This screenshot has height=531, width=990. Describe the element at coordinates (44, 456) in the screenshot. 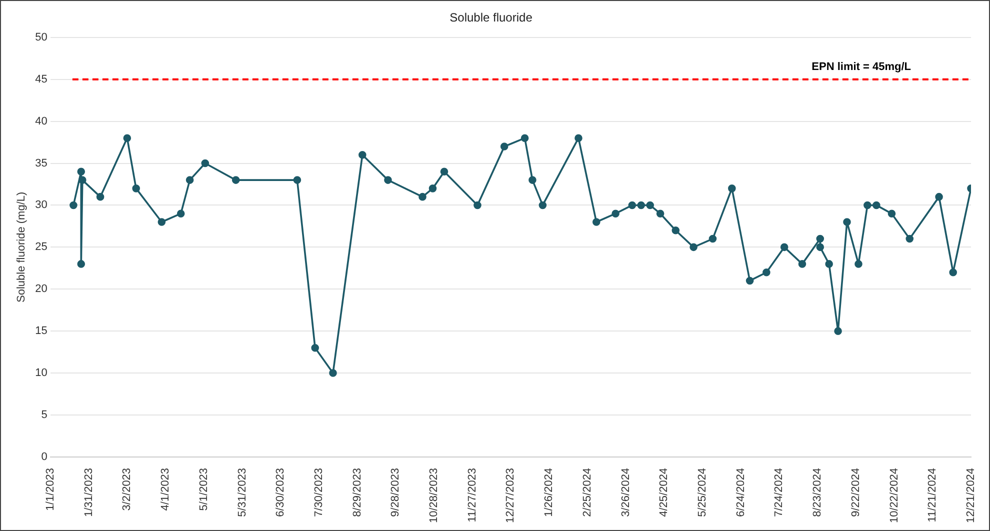

I see `y-tick-label: 0` at that location.